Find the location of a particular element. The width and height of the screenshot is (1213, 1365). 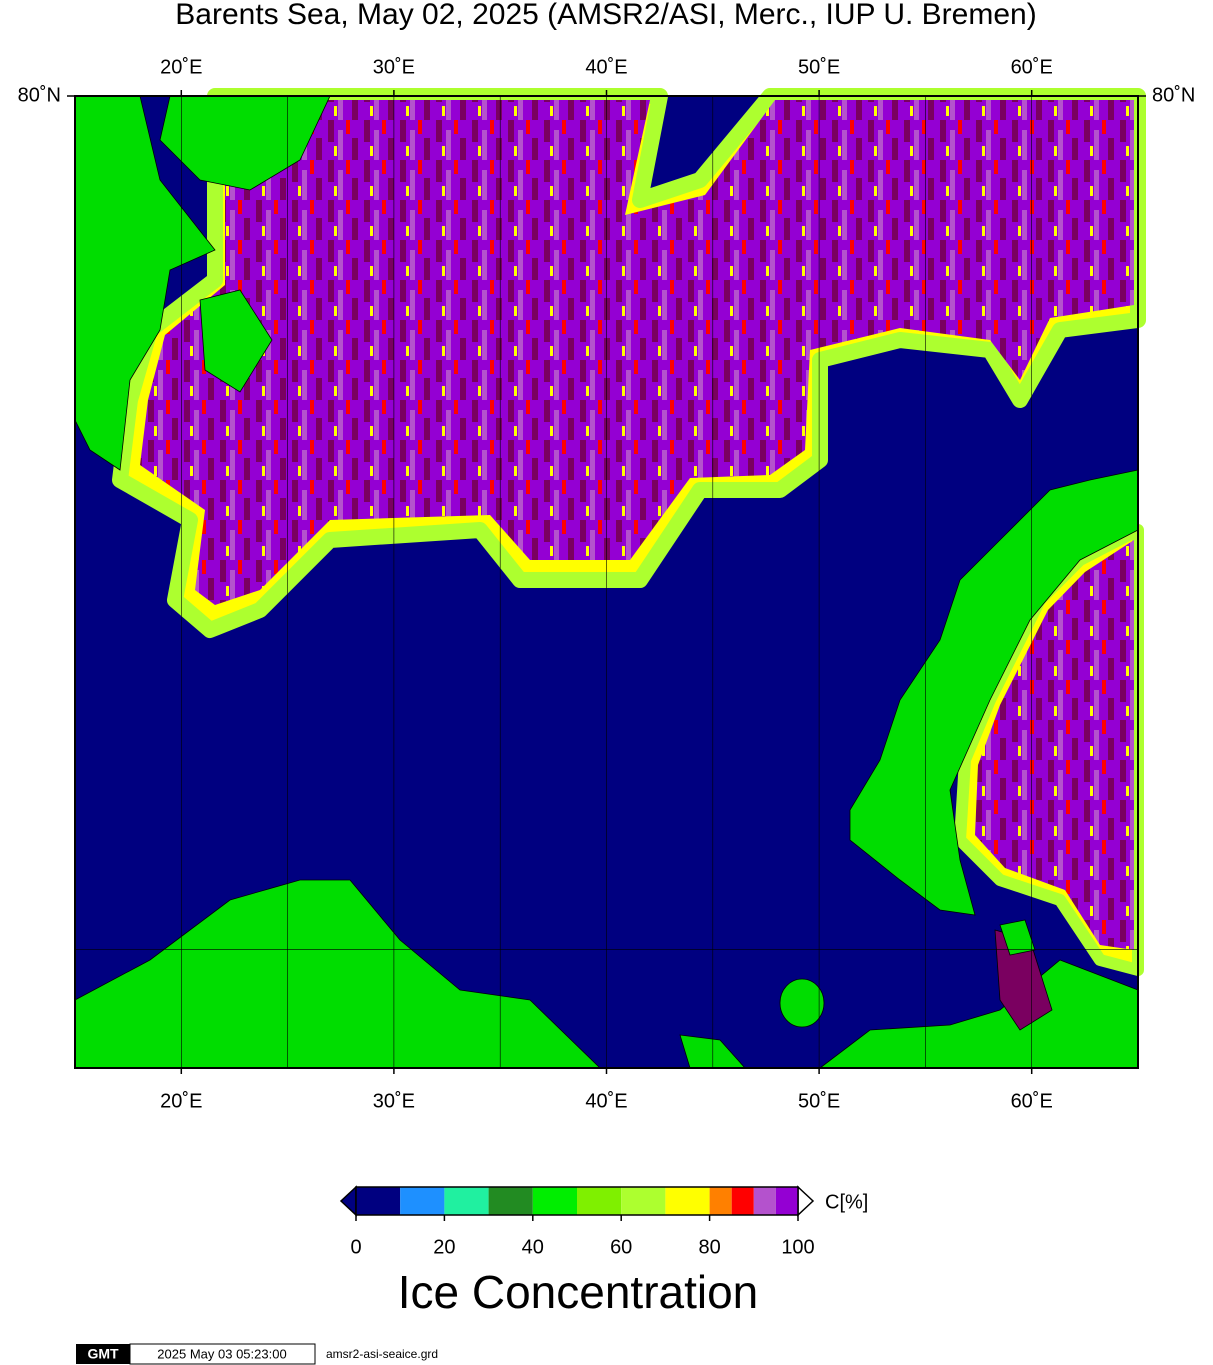

colorbar-tick-label: 20 is located at coordinates (444, 1247).